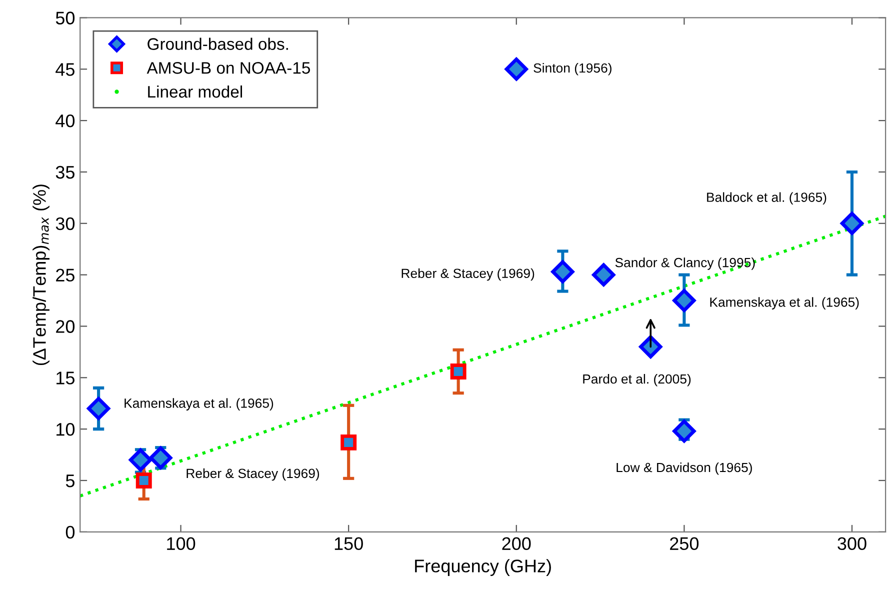 The image size is (890, 591). What do you see at coordinates (684, 468) in the screenshot?
I see `annotation: Low & Davidson (1965)` at bounding box center [684, 468].